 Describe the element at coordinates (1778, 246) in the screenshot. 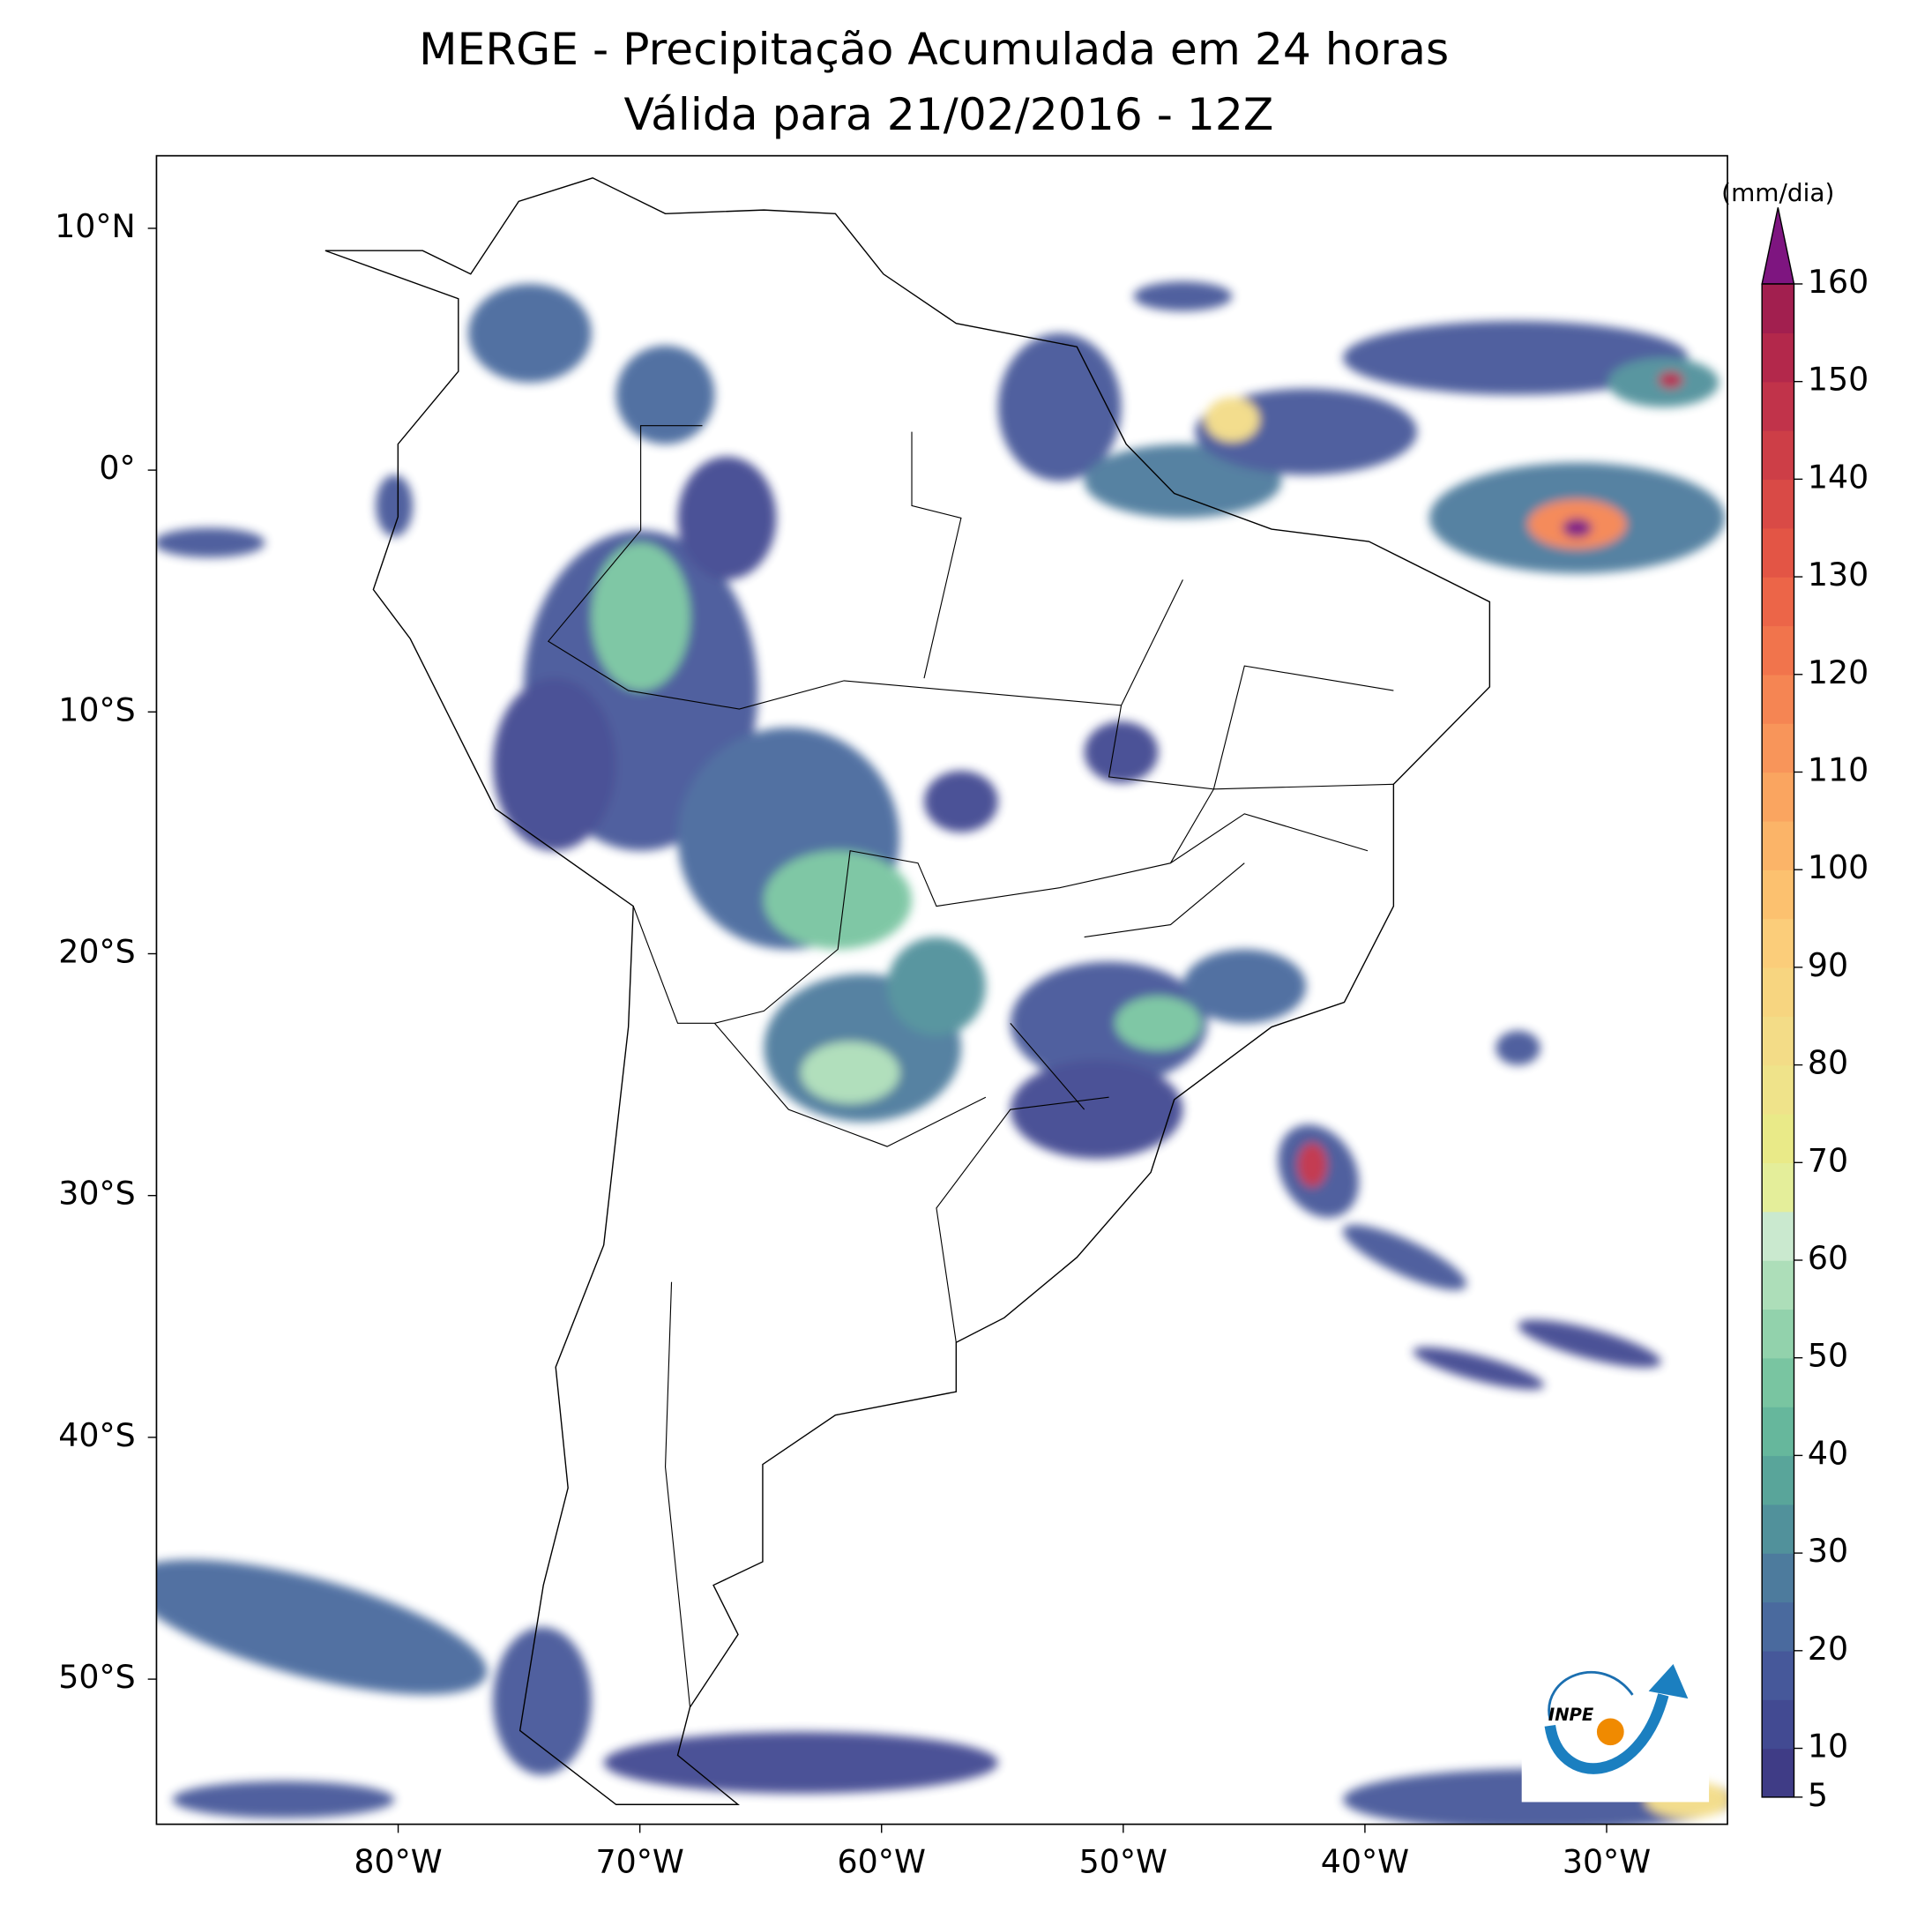

I see `colorbar-extend` at that location.